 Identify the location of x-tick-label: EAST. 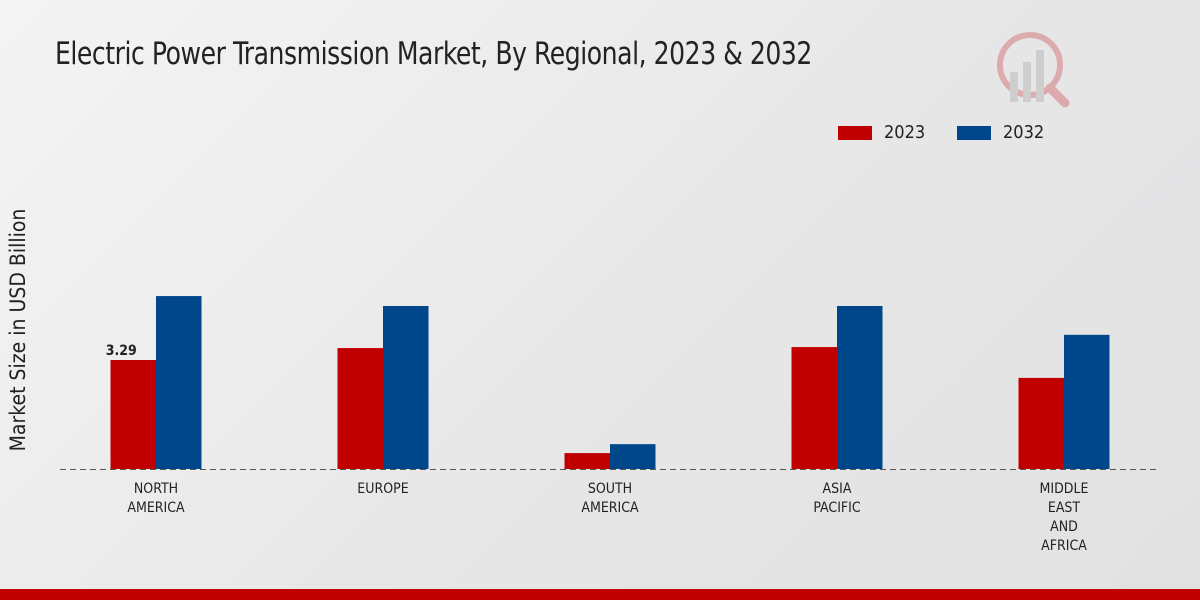
(1064, 508).